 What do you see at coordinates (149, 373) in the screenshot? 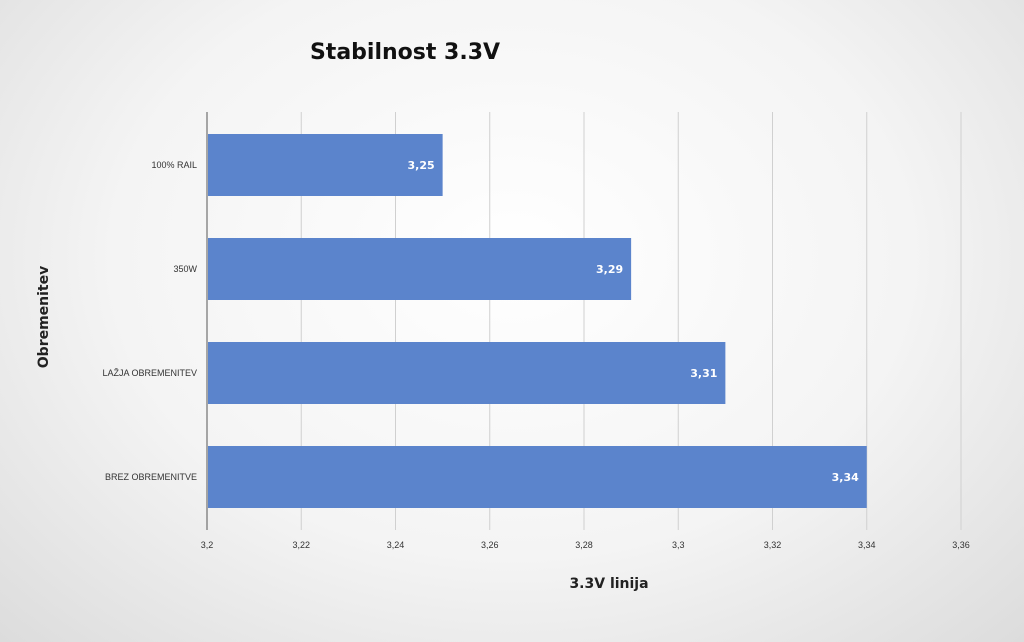
I see `category-label: LAŽJA OBREMENITEV` at bounding box center [149, 373].